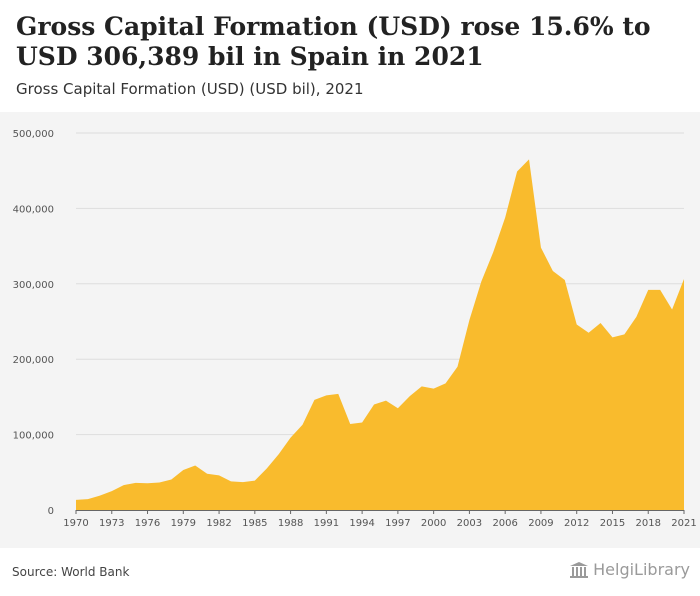 Image resolution: width=700 pixels, height=596 pixels. Describe the element at coordinates (75, 523) in the screenshot. I see `x-tick-label: 1970` at that location.